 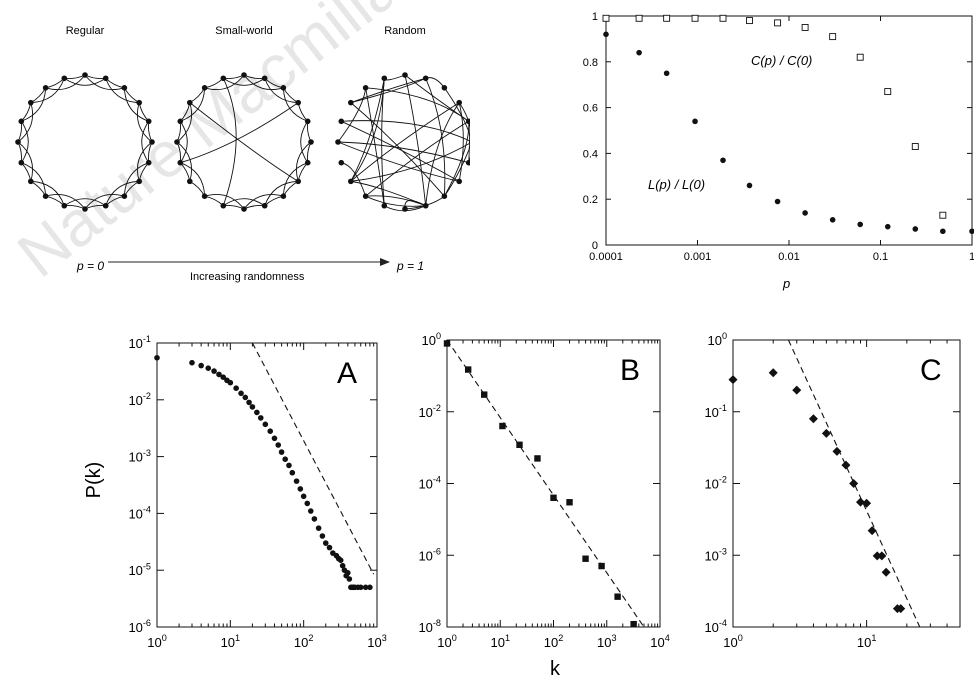 What do you see at coordinates (778, 137) in the screenshot?
I see `cl-ticks: 0.0001 0.001 0.01 0.1 1 0 0.2 0.4 0.6 0.8 1` at bounding box center [778, 137].